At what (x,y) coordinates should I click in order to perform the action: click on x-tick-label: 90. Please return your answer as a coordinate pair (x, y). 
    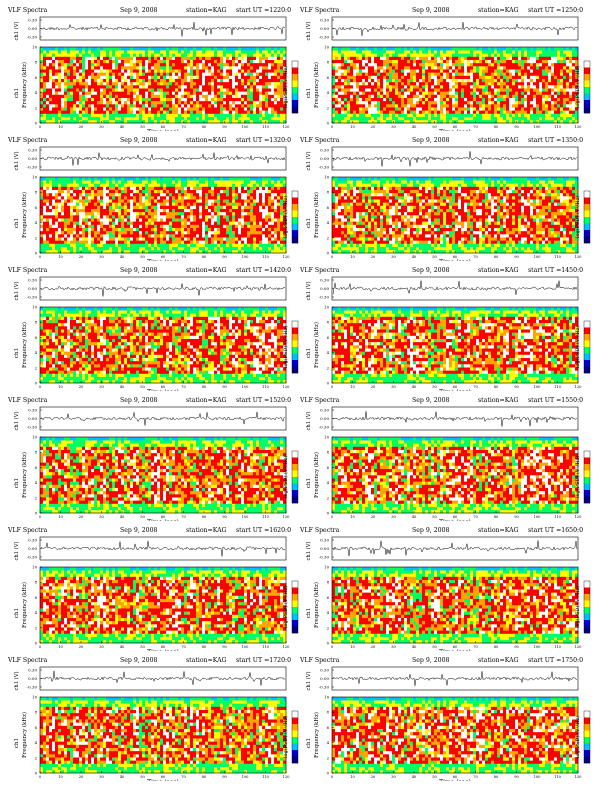
    Looking at the image, I should click on (224, 127).